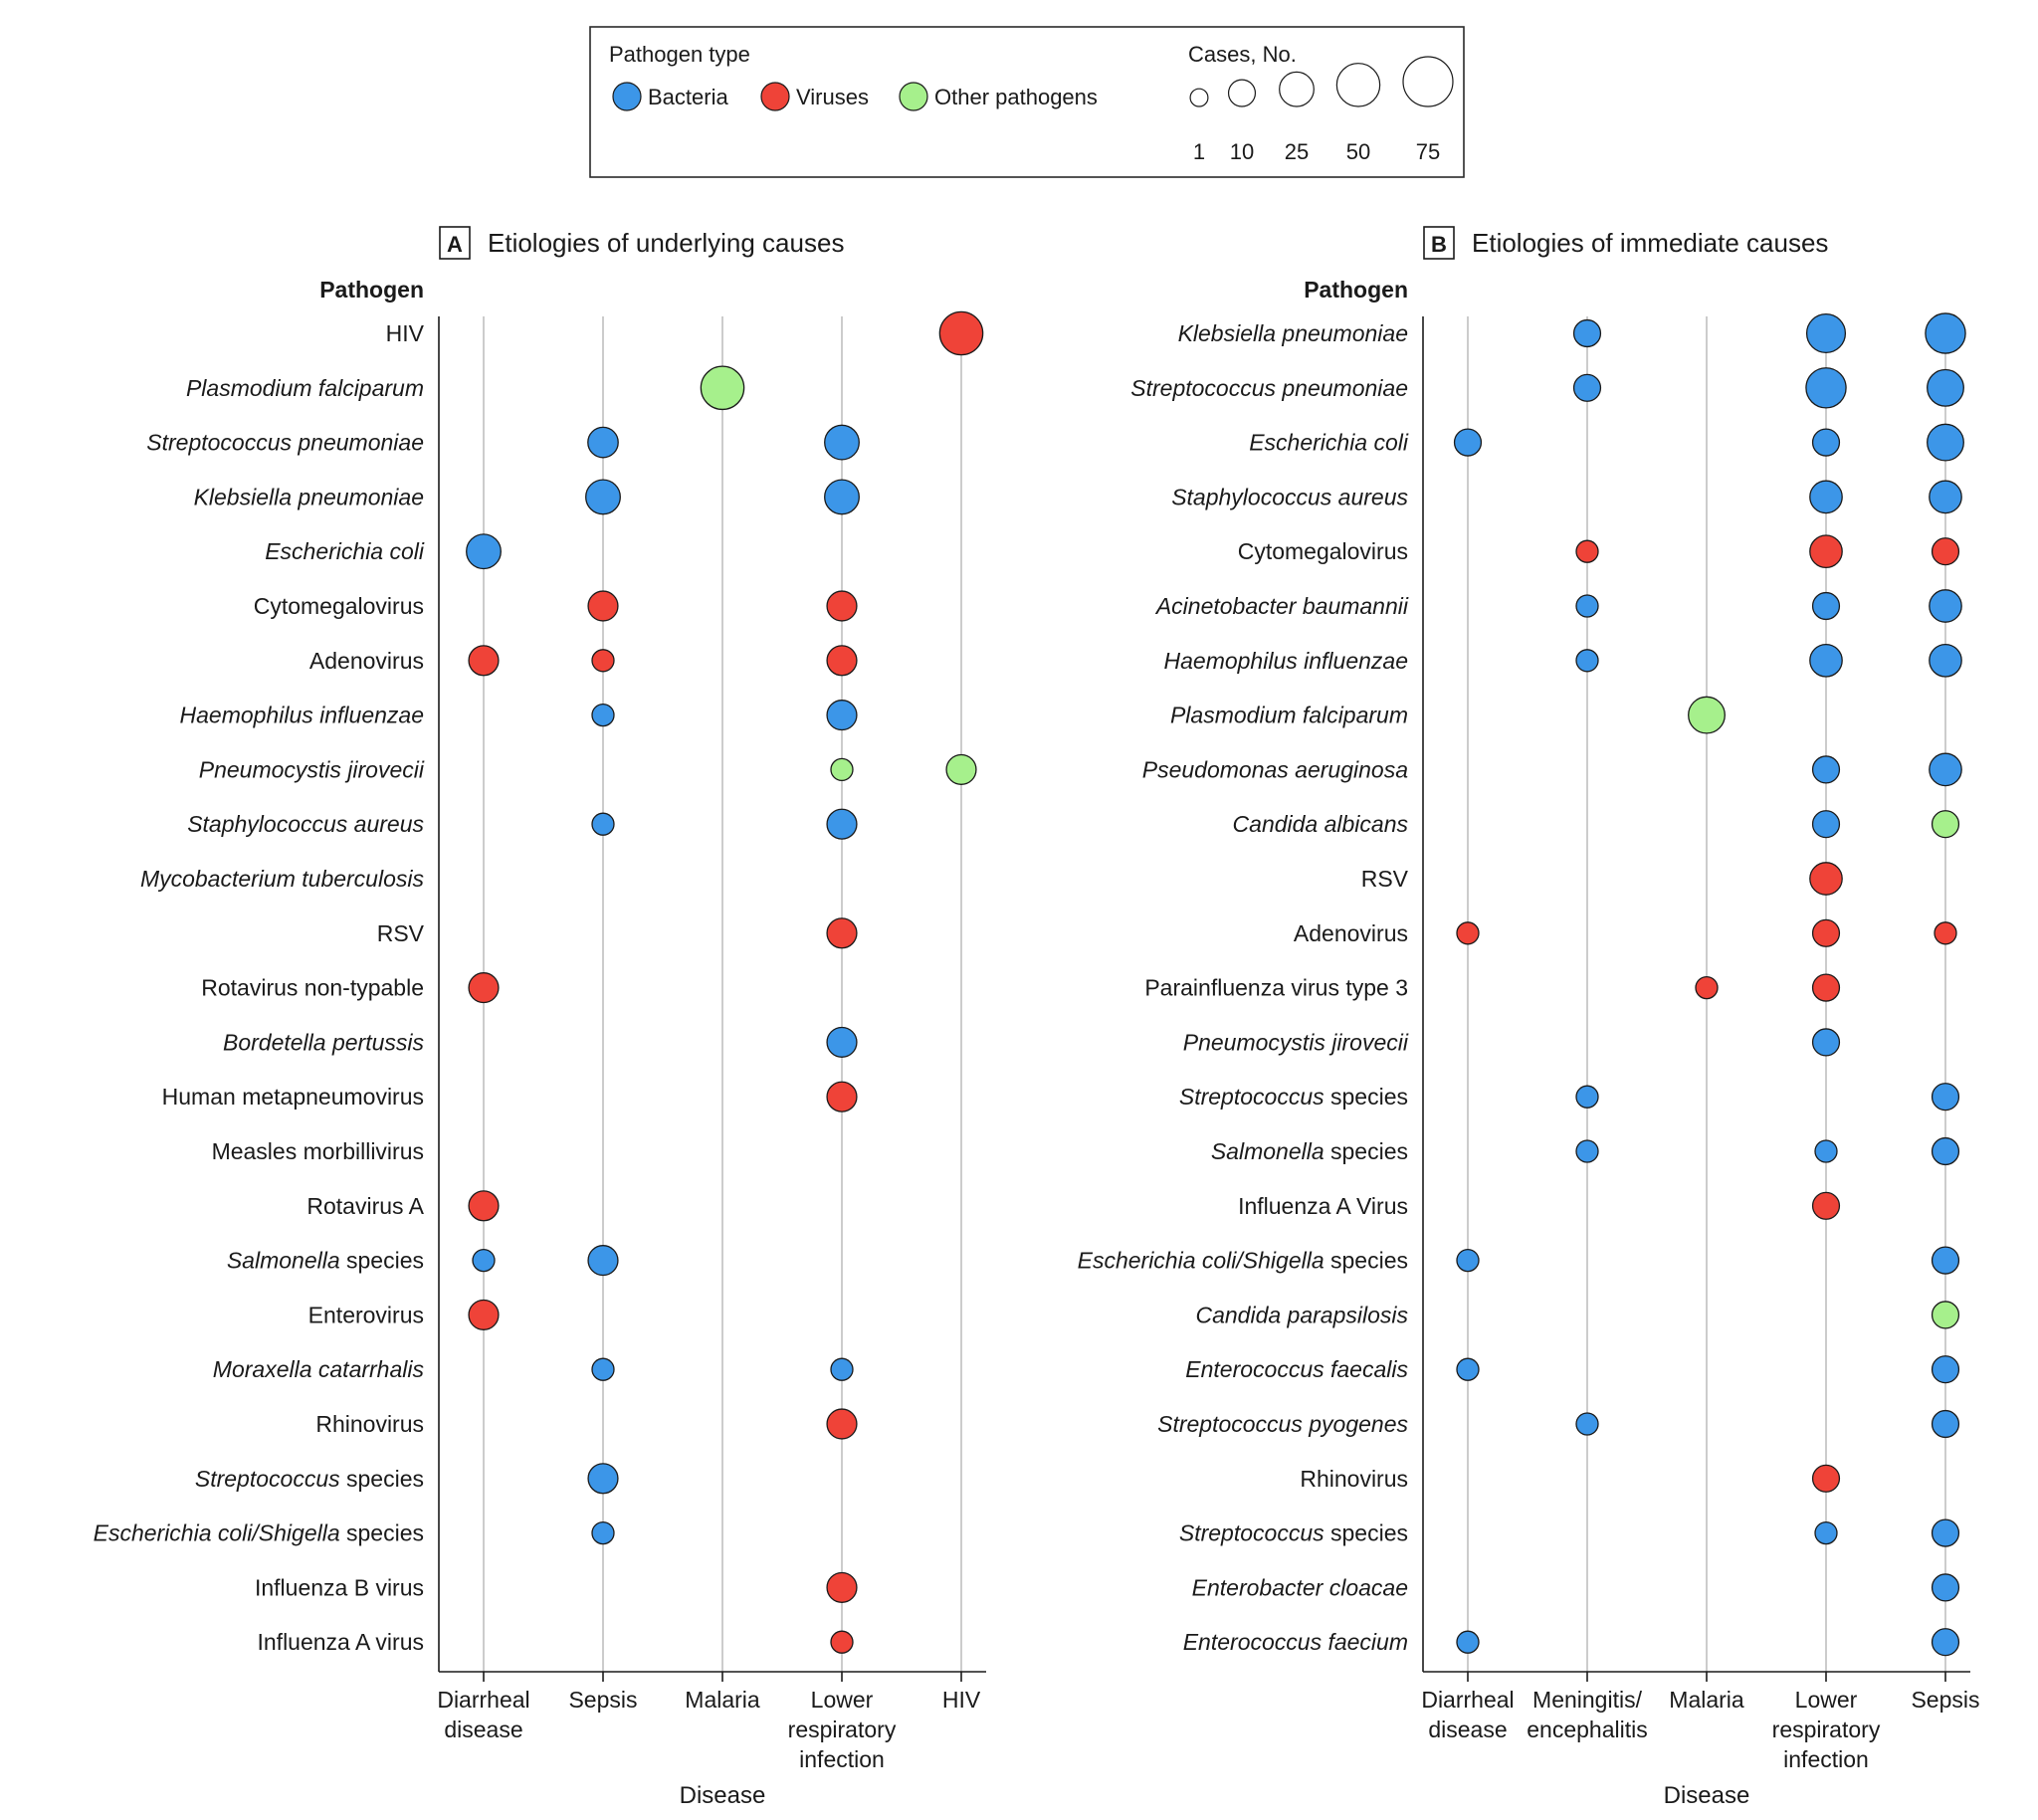 Image resolution: width=2038 pixels, height=1820 pixels. Describe the element at coordinates (365, 1206) in the screenshot. I see `panel-a-pathogen-label: Rotavirus A` at that location.